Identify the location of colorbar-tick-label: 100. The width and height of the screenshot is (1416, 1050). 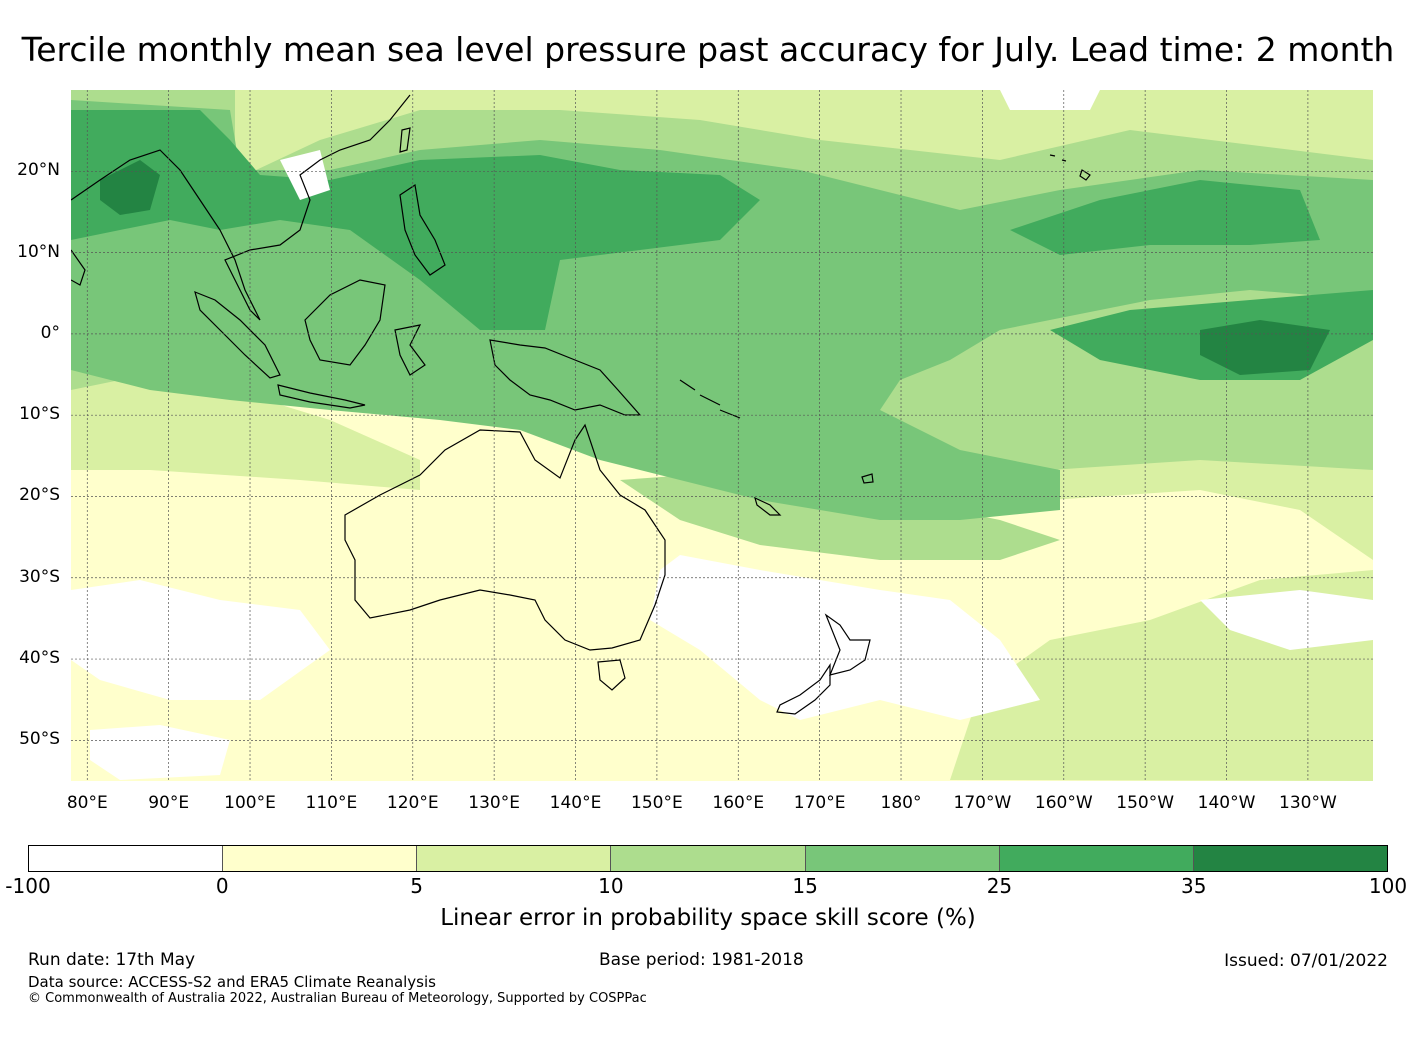
(1388, 886).